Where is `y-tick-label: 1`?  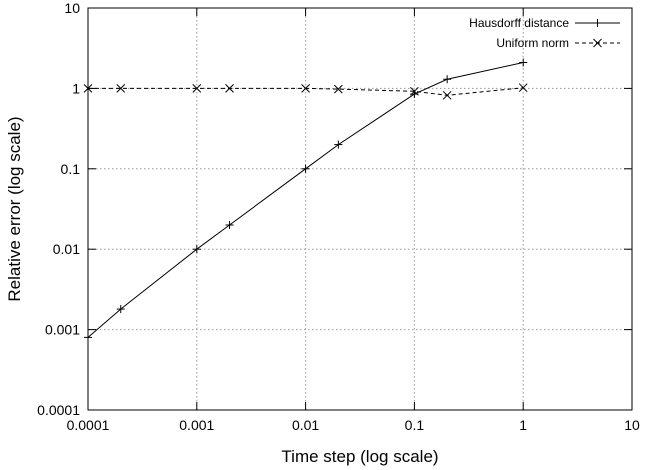 y-tick-label: 1 is located at coordinates (76, 88).